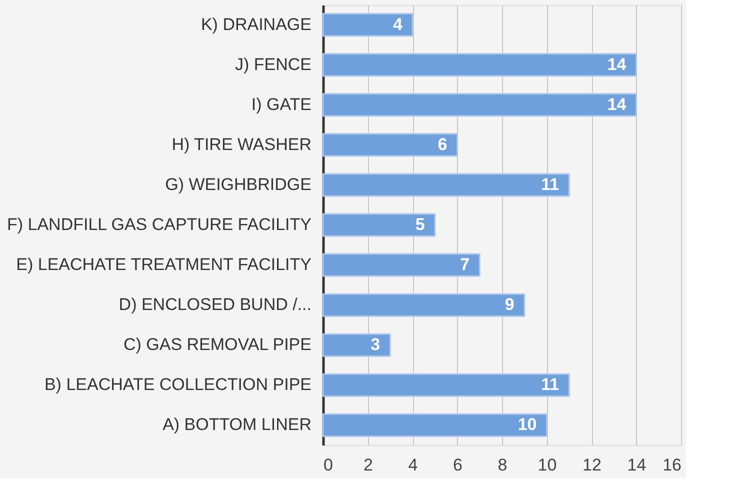 The width and height of the screenshot is (756, 494). Describe the element at coordinates (672, 465) in the screenshot. I see `x-tick-label: 16` at that location.